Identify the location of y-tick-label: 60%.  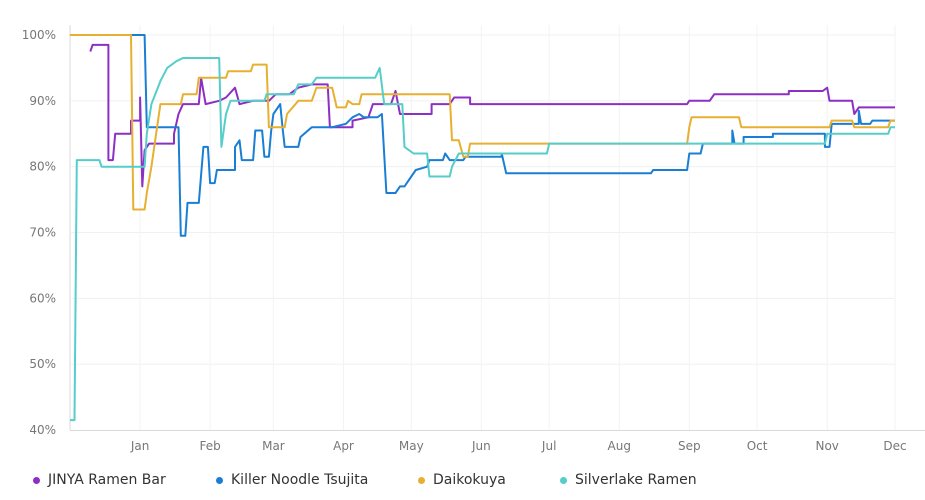
(42, 298).